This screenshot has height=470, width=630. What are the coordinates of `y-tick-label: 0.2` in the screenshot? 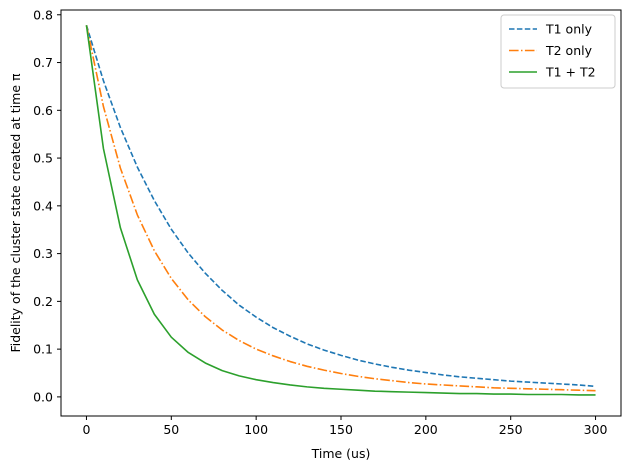 It's located at (43, 301).